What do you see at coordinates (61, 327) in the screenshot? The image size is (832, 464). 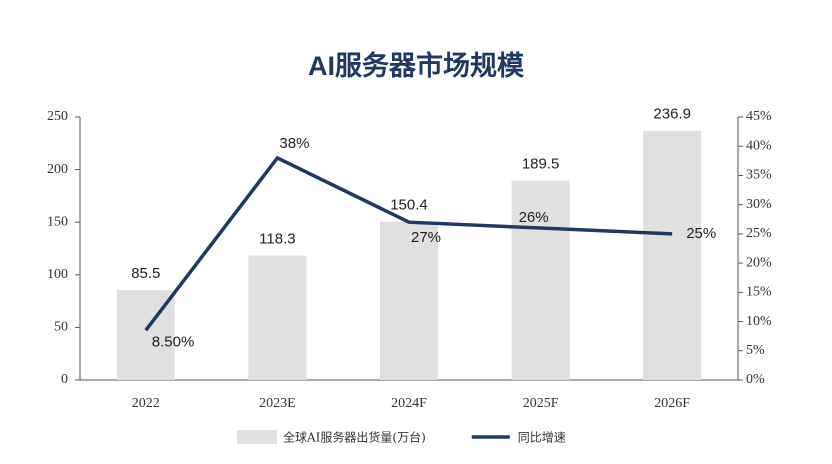 I see `y-tick-label: 50` at bounding box center [61, 327].